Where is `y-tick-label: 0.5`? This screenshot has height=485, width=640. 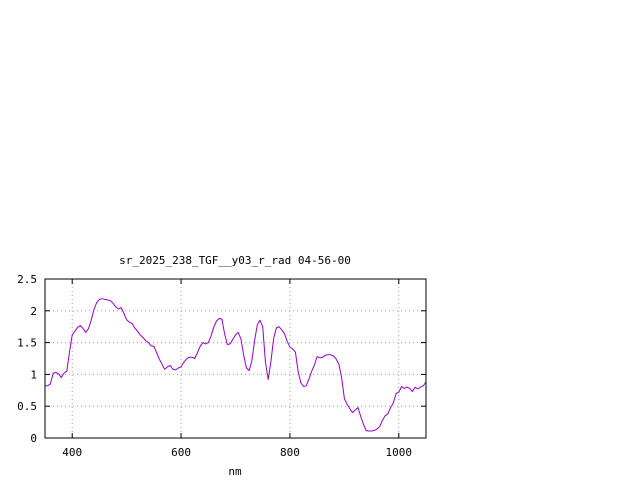 y-tick-label: 0.5 is located at coordinates (27, 406).